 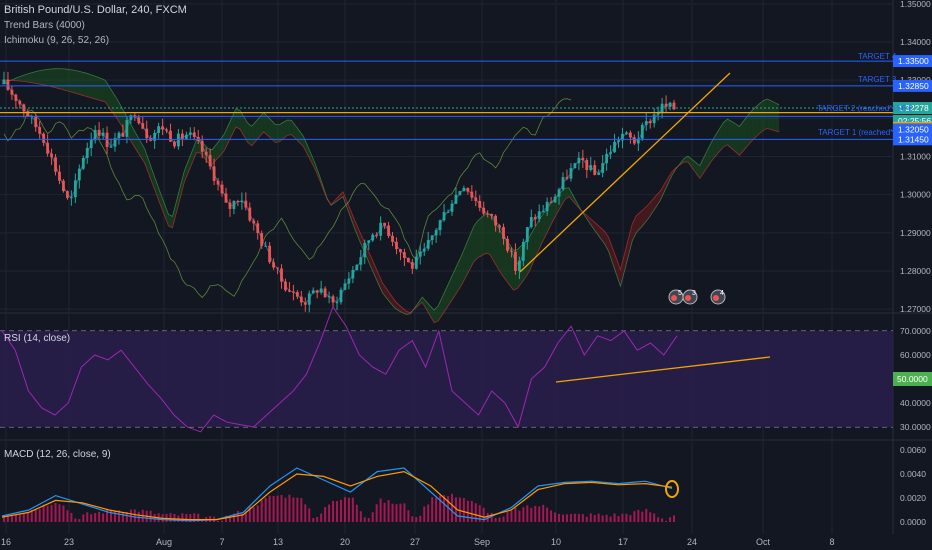 I want to click on x-tick-label: 20, so click(x=345, y=542).